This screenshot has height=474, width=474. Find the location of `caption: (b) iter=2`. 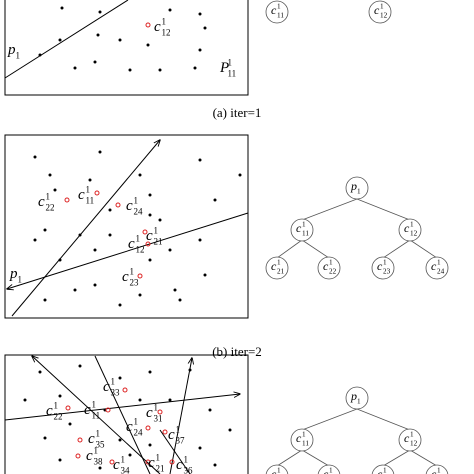

caption: (b) iter=2 is located at coordinates (237, 351).